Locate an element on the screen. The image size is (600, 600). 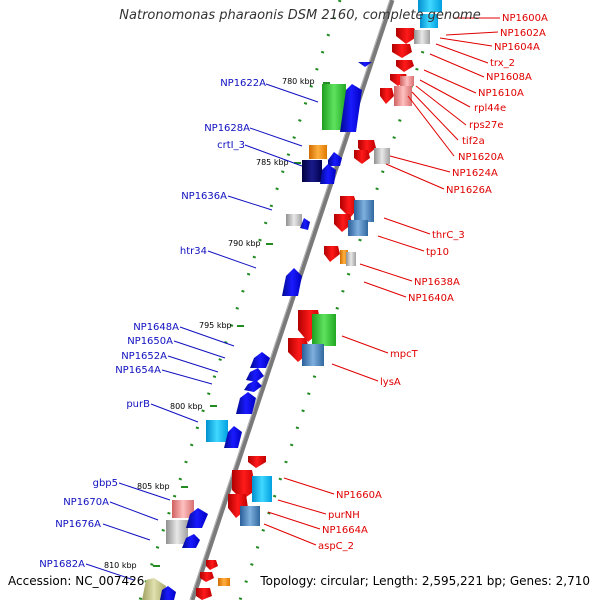
gene-np1648a is located at coordinates (260, 360).